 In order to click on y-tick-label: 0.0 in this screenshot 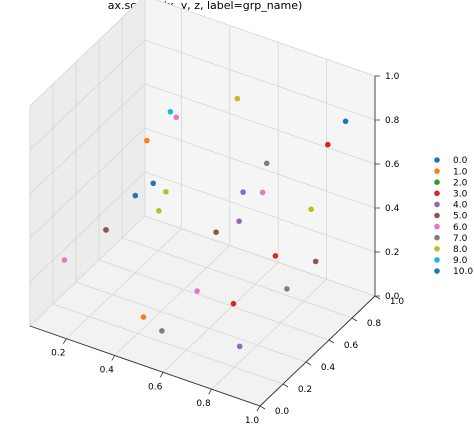, I will do `click(282, 412)`.